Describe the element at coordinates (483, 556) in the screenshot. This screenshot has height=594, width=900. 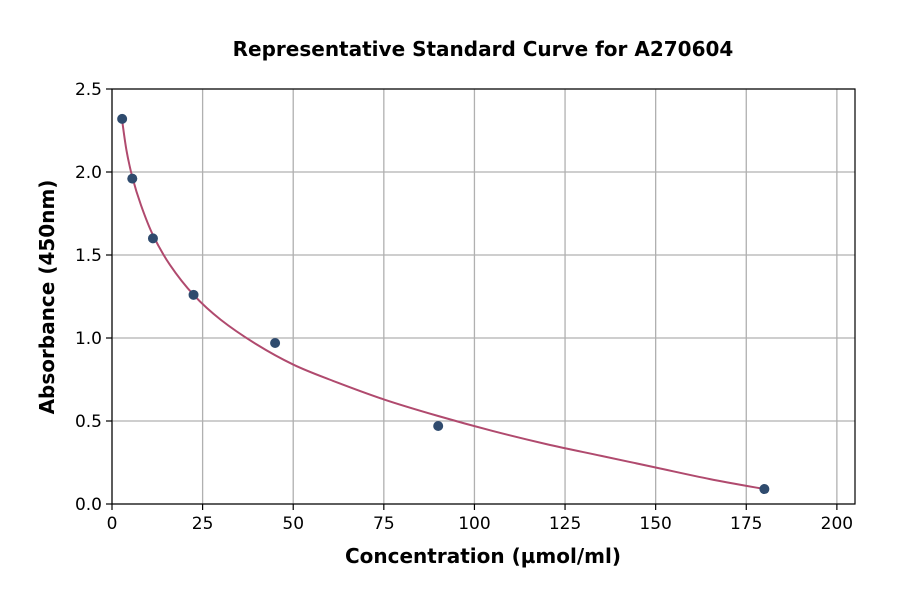
I see `x-axis-label: Concentration (µmol/ml)` at that location.